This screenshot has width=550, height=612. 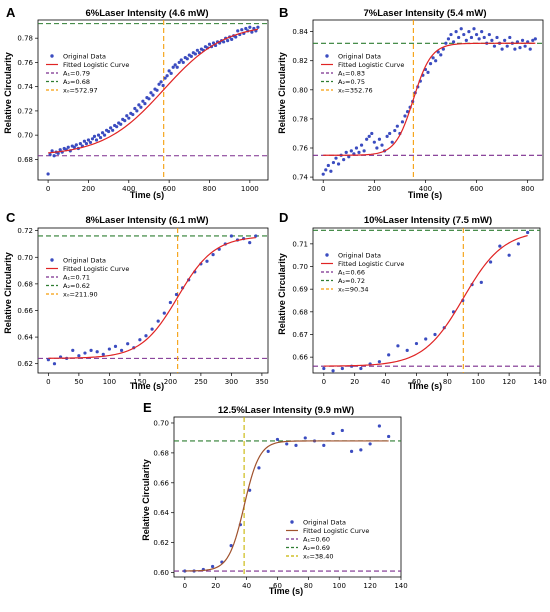 What do you see at coordinates (385, 382) in the screenshot?
I see `panel-d-xtick-label: 40` at bounding box center [385, 382].